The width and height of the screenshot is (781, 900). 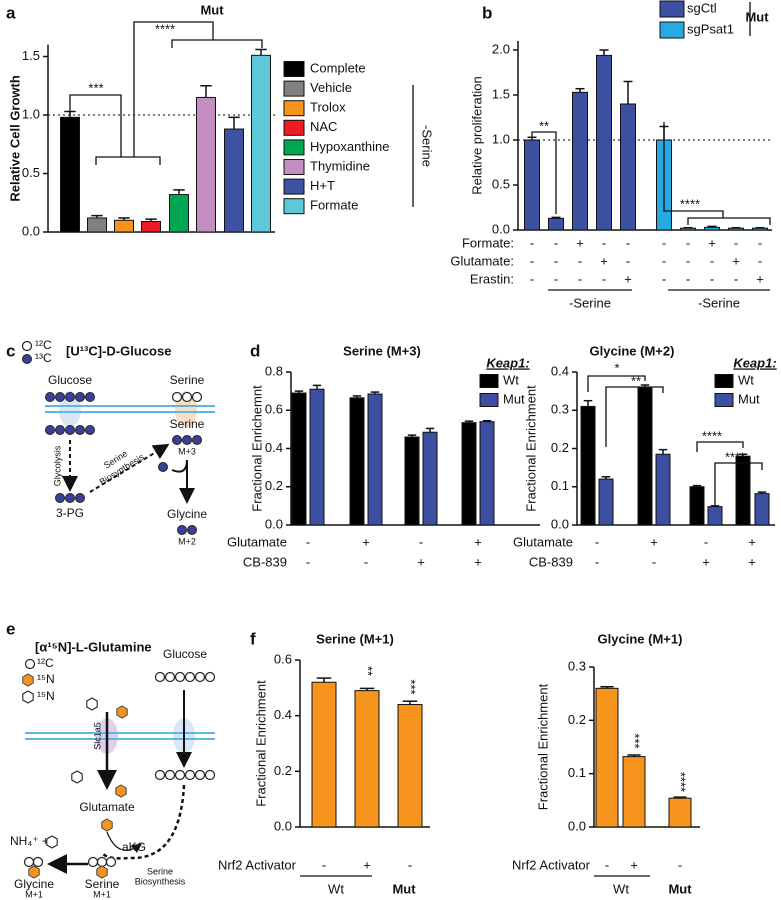 What do you see at coordinates (165, 28) in the screenshot?
I see `annotation: ****` at bounding box center [165, 28].